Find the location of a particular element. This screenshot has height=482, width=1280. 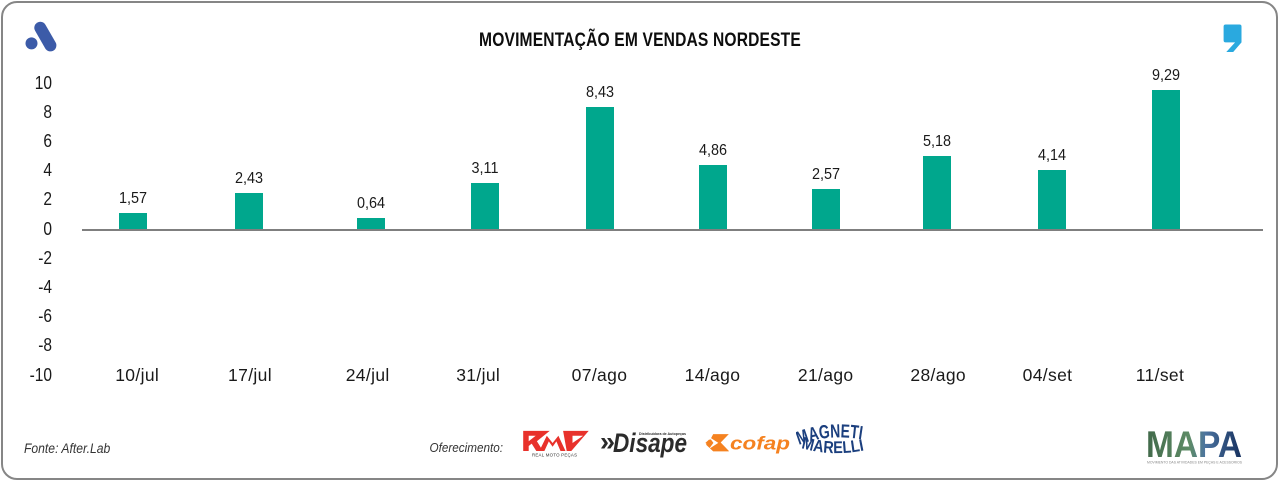

svg-text: cofap is located at coordinates (760, 443).